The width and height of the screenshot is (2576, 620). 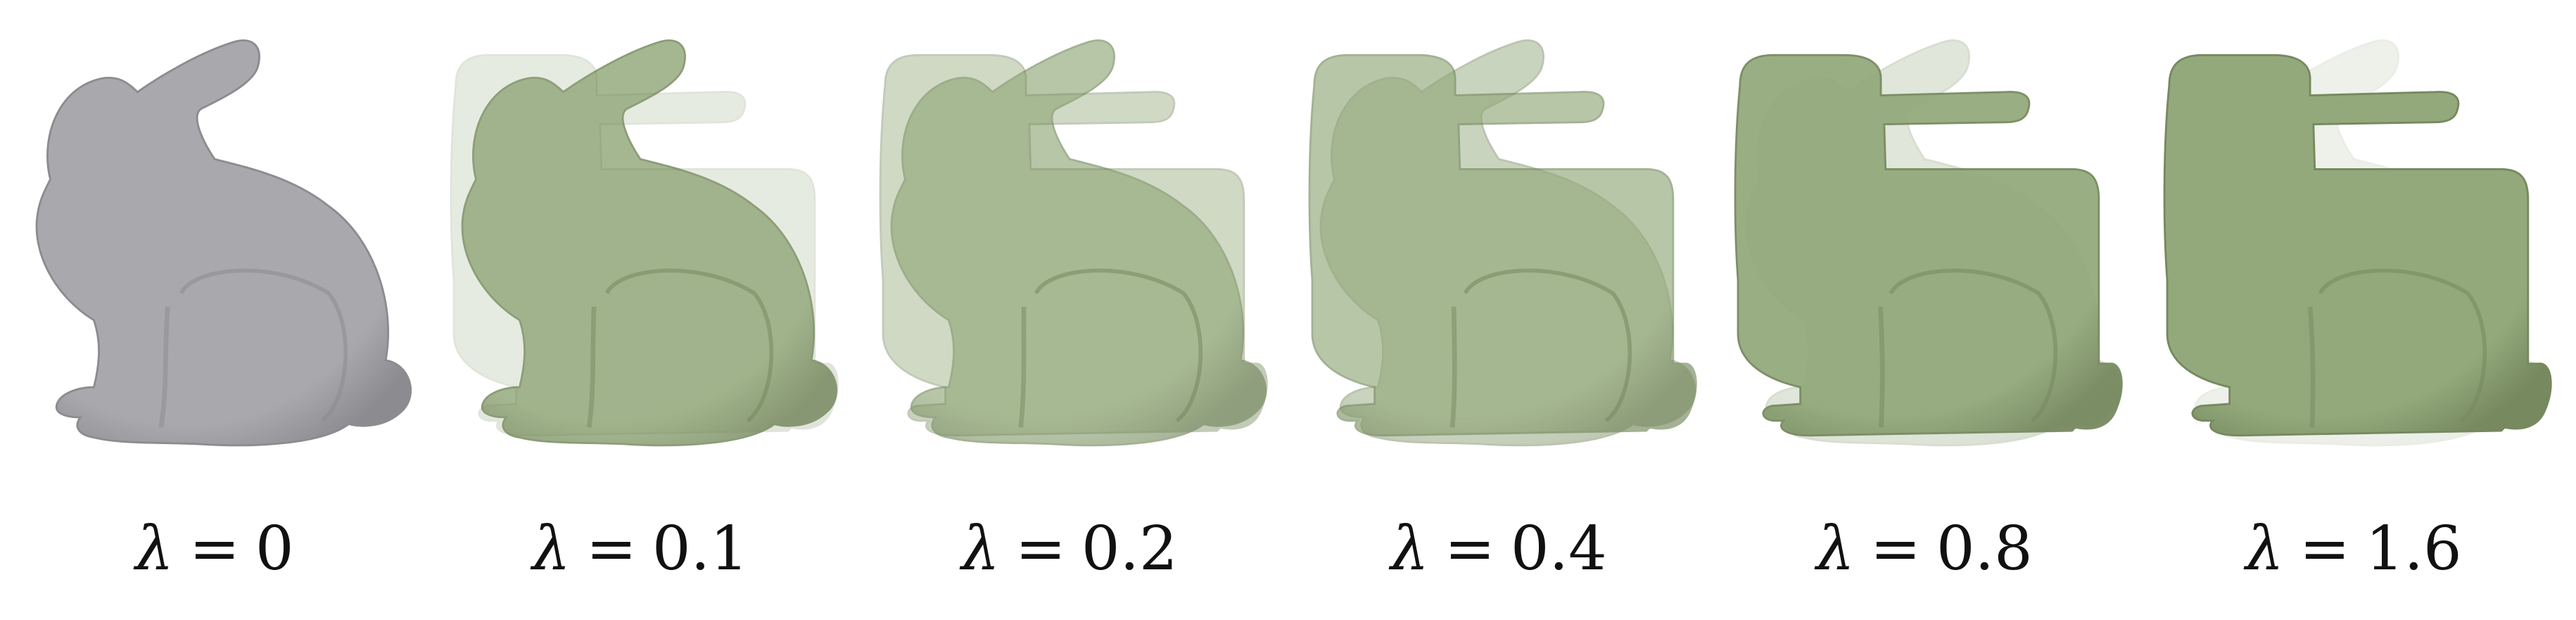 I want to click on lambda-value: 1.6, so click(x=2413, y=549).